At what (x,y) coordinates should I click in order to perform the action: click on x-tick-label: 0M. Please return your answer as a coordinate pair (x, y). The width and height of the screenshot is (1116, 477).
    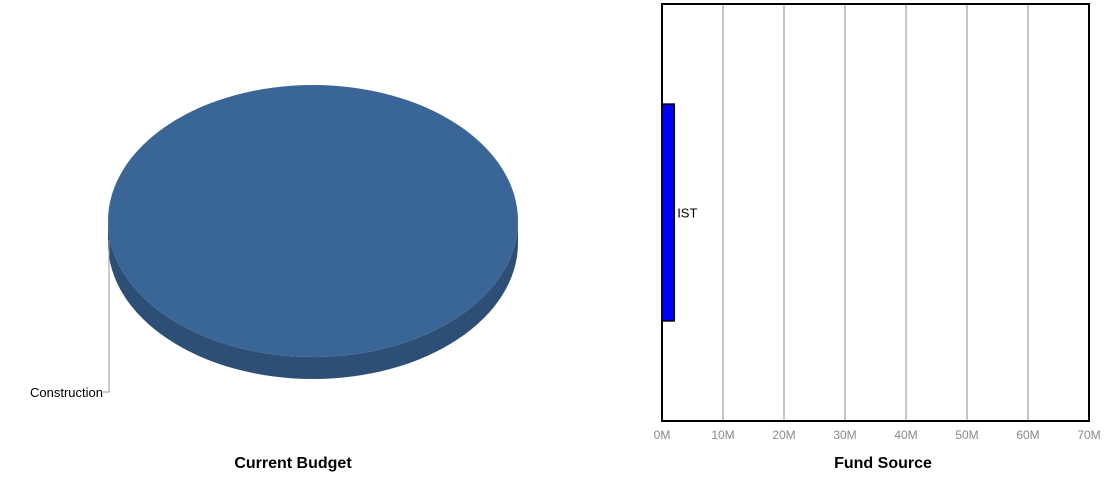
    Looking at the image, I should click on (662, 435).